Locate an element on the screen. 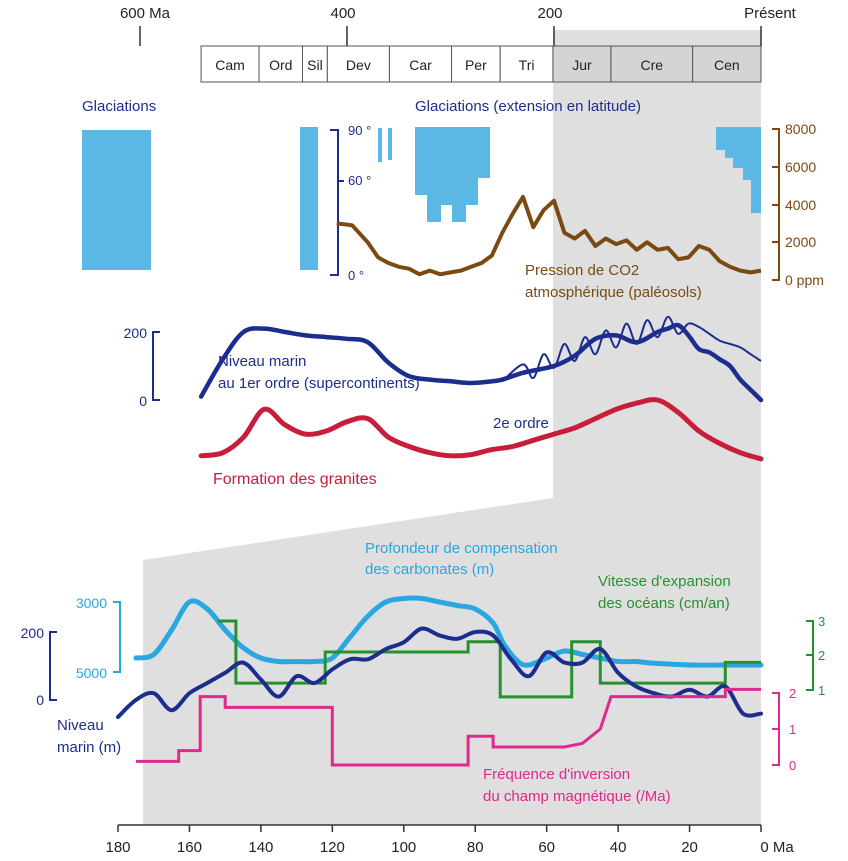  period-label-dev: Dev is located at coordinates (358, 65).